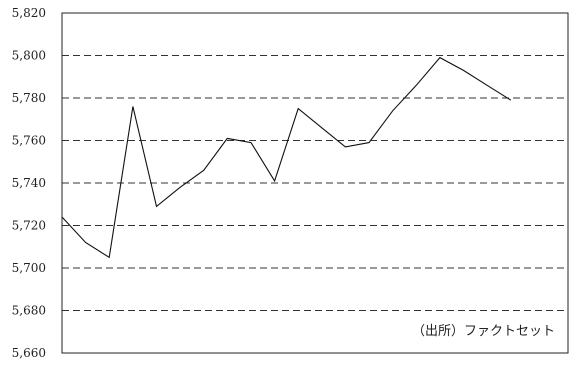  I want to click on y-tick-label: 5,780, so click(29, 98).